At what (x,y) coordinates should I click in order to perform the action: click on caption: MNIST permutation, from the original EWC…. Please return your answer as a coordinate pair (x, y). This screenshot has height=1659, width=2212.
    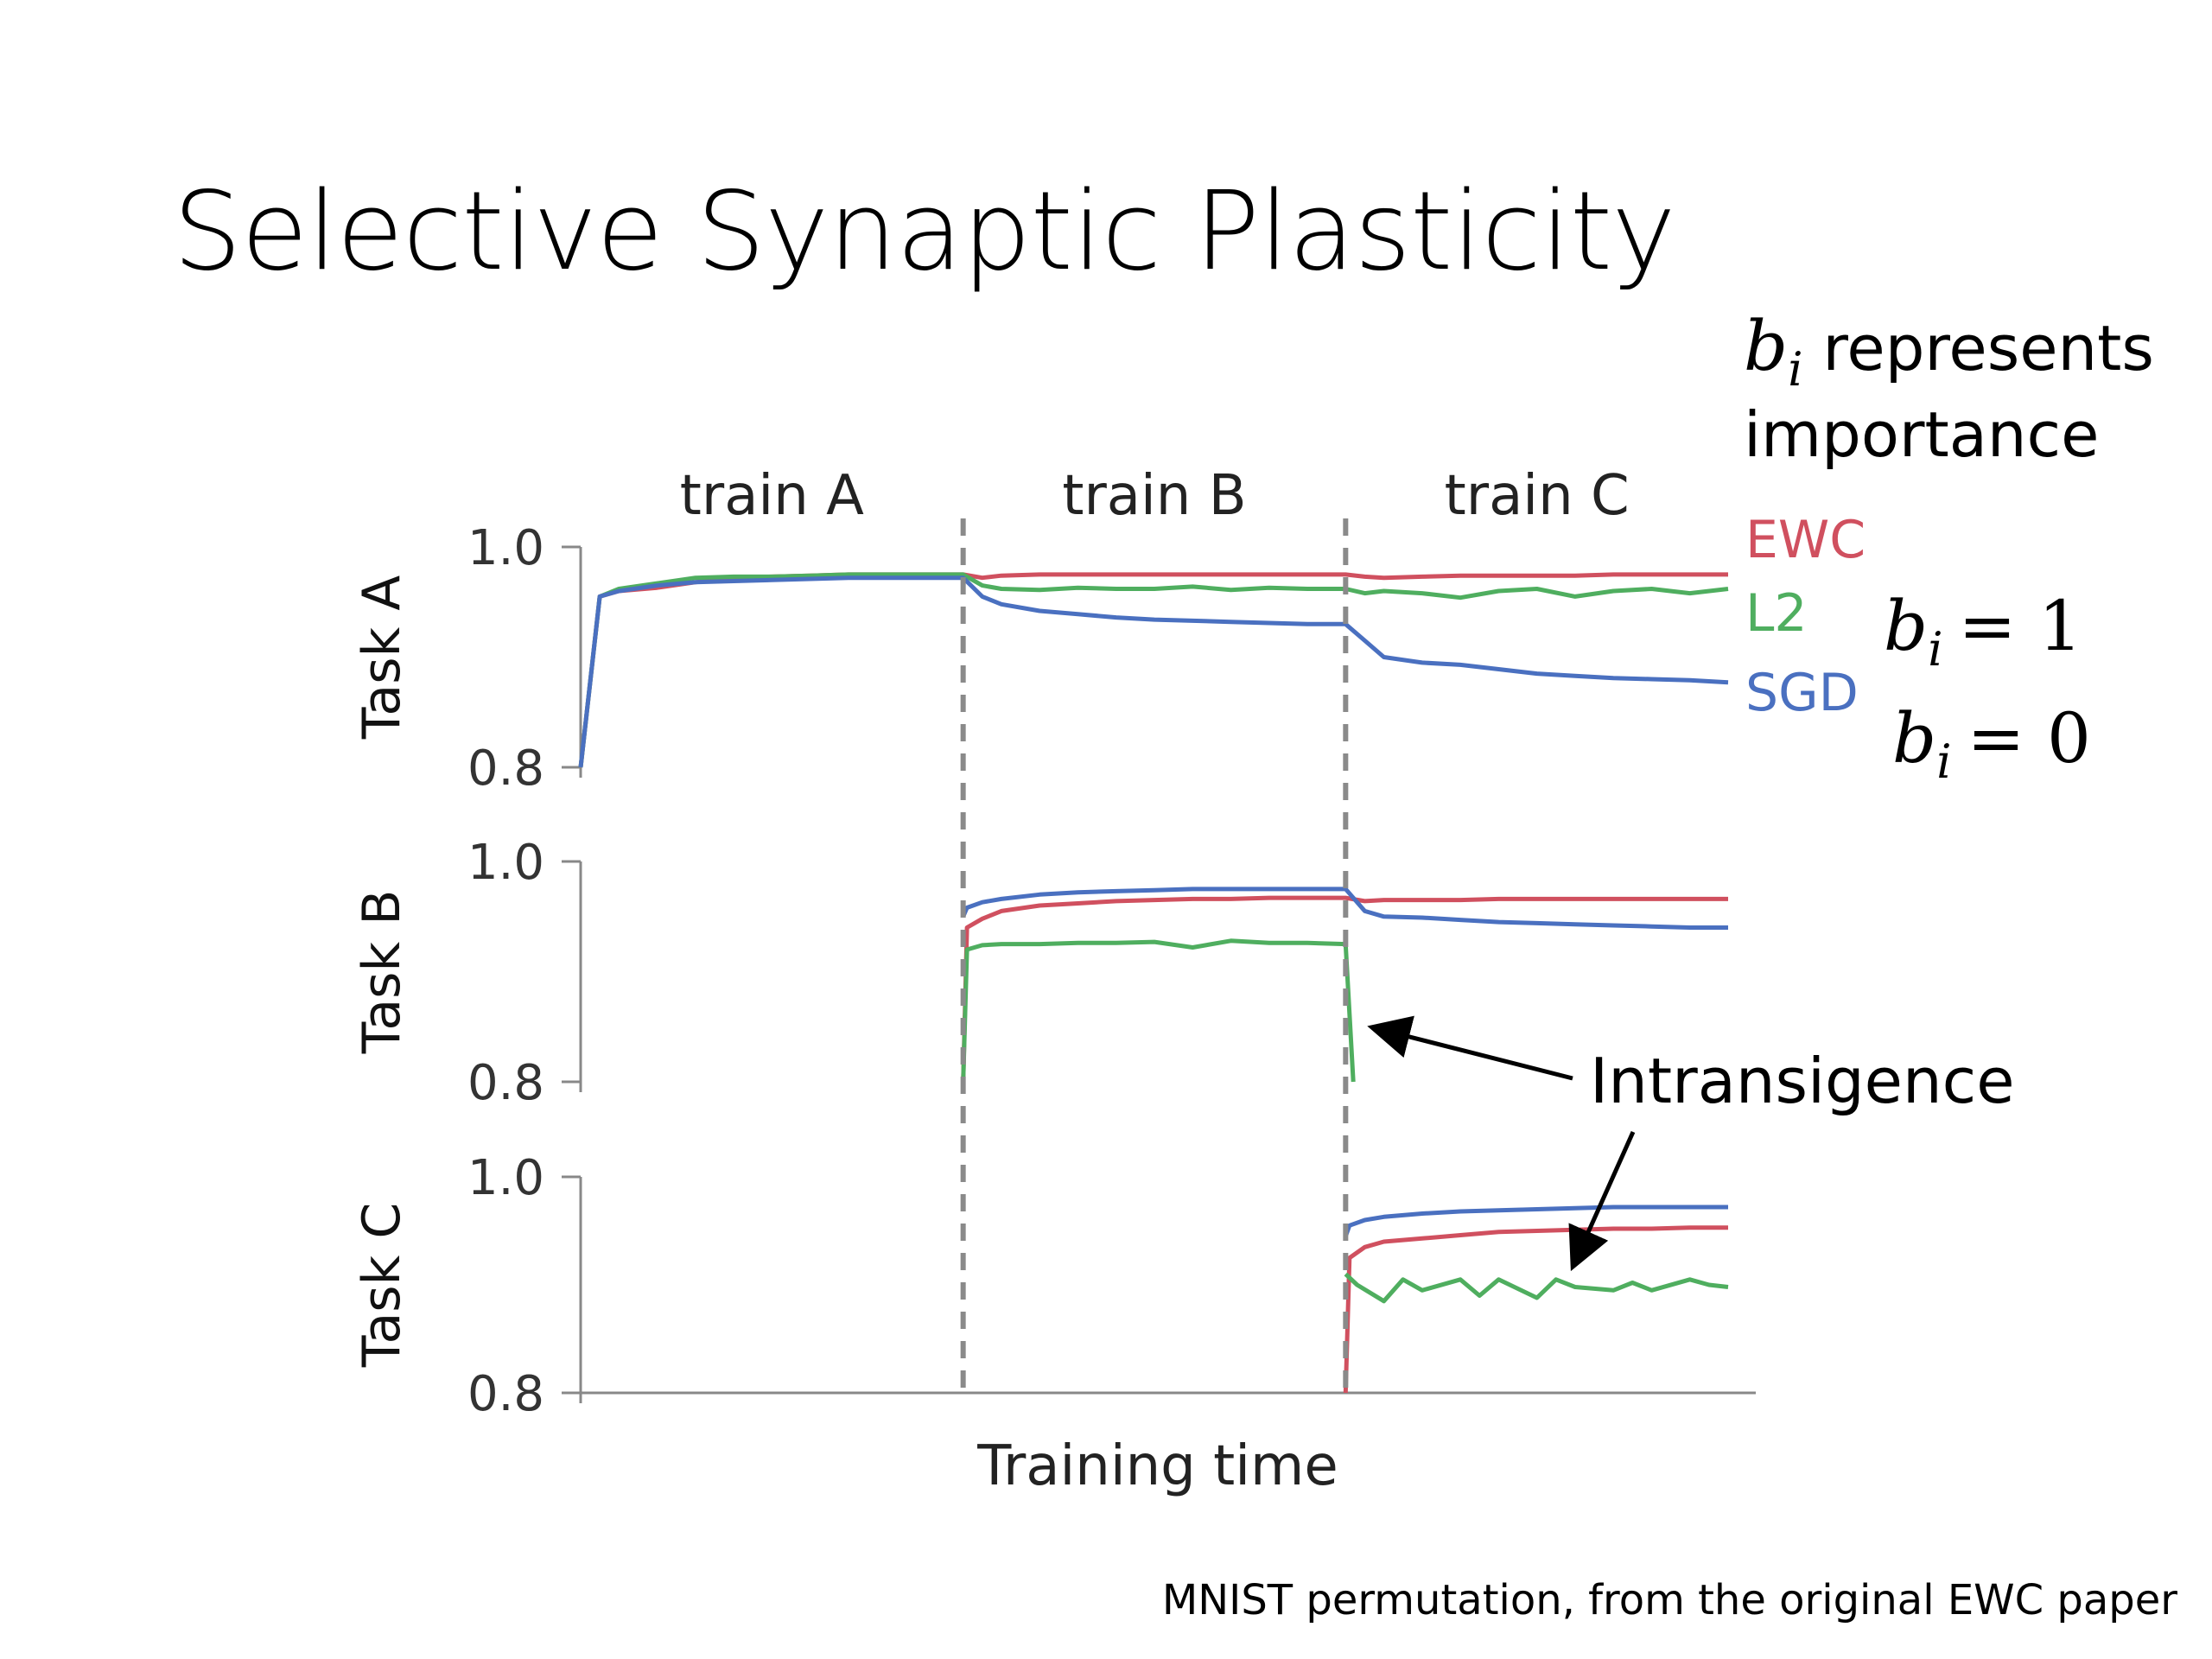
    Looking at the image, I should click on (1669, 1600).